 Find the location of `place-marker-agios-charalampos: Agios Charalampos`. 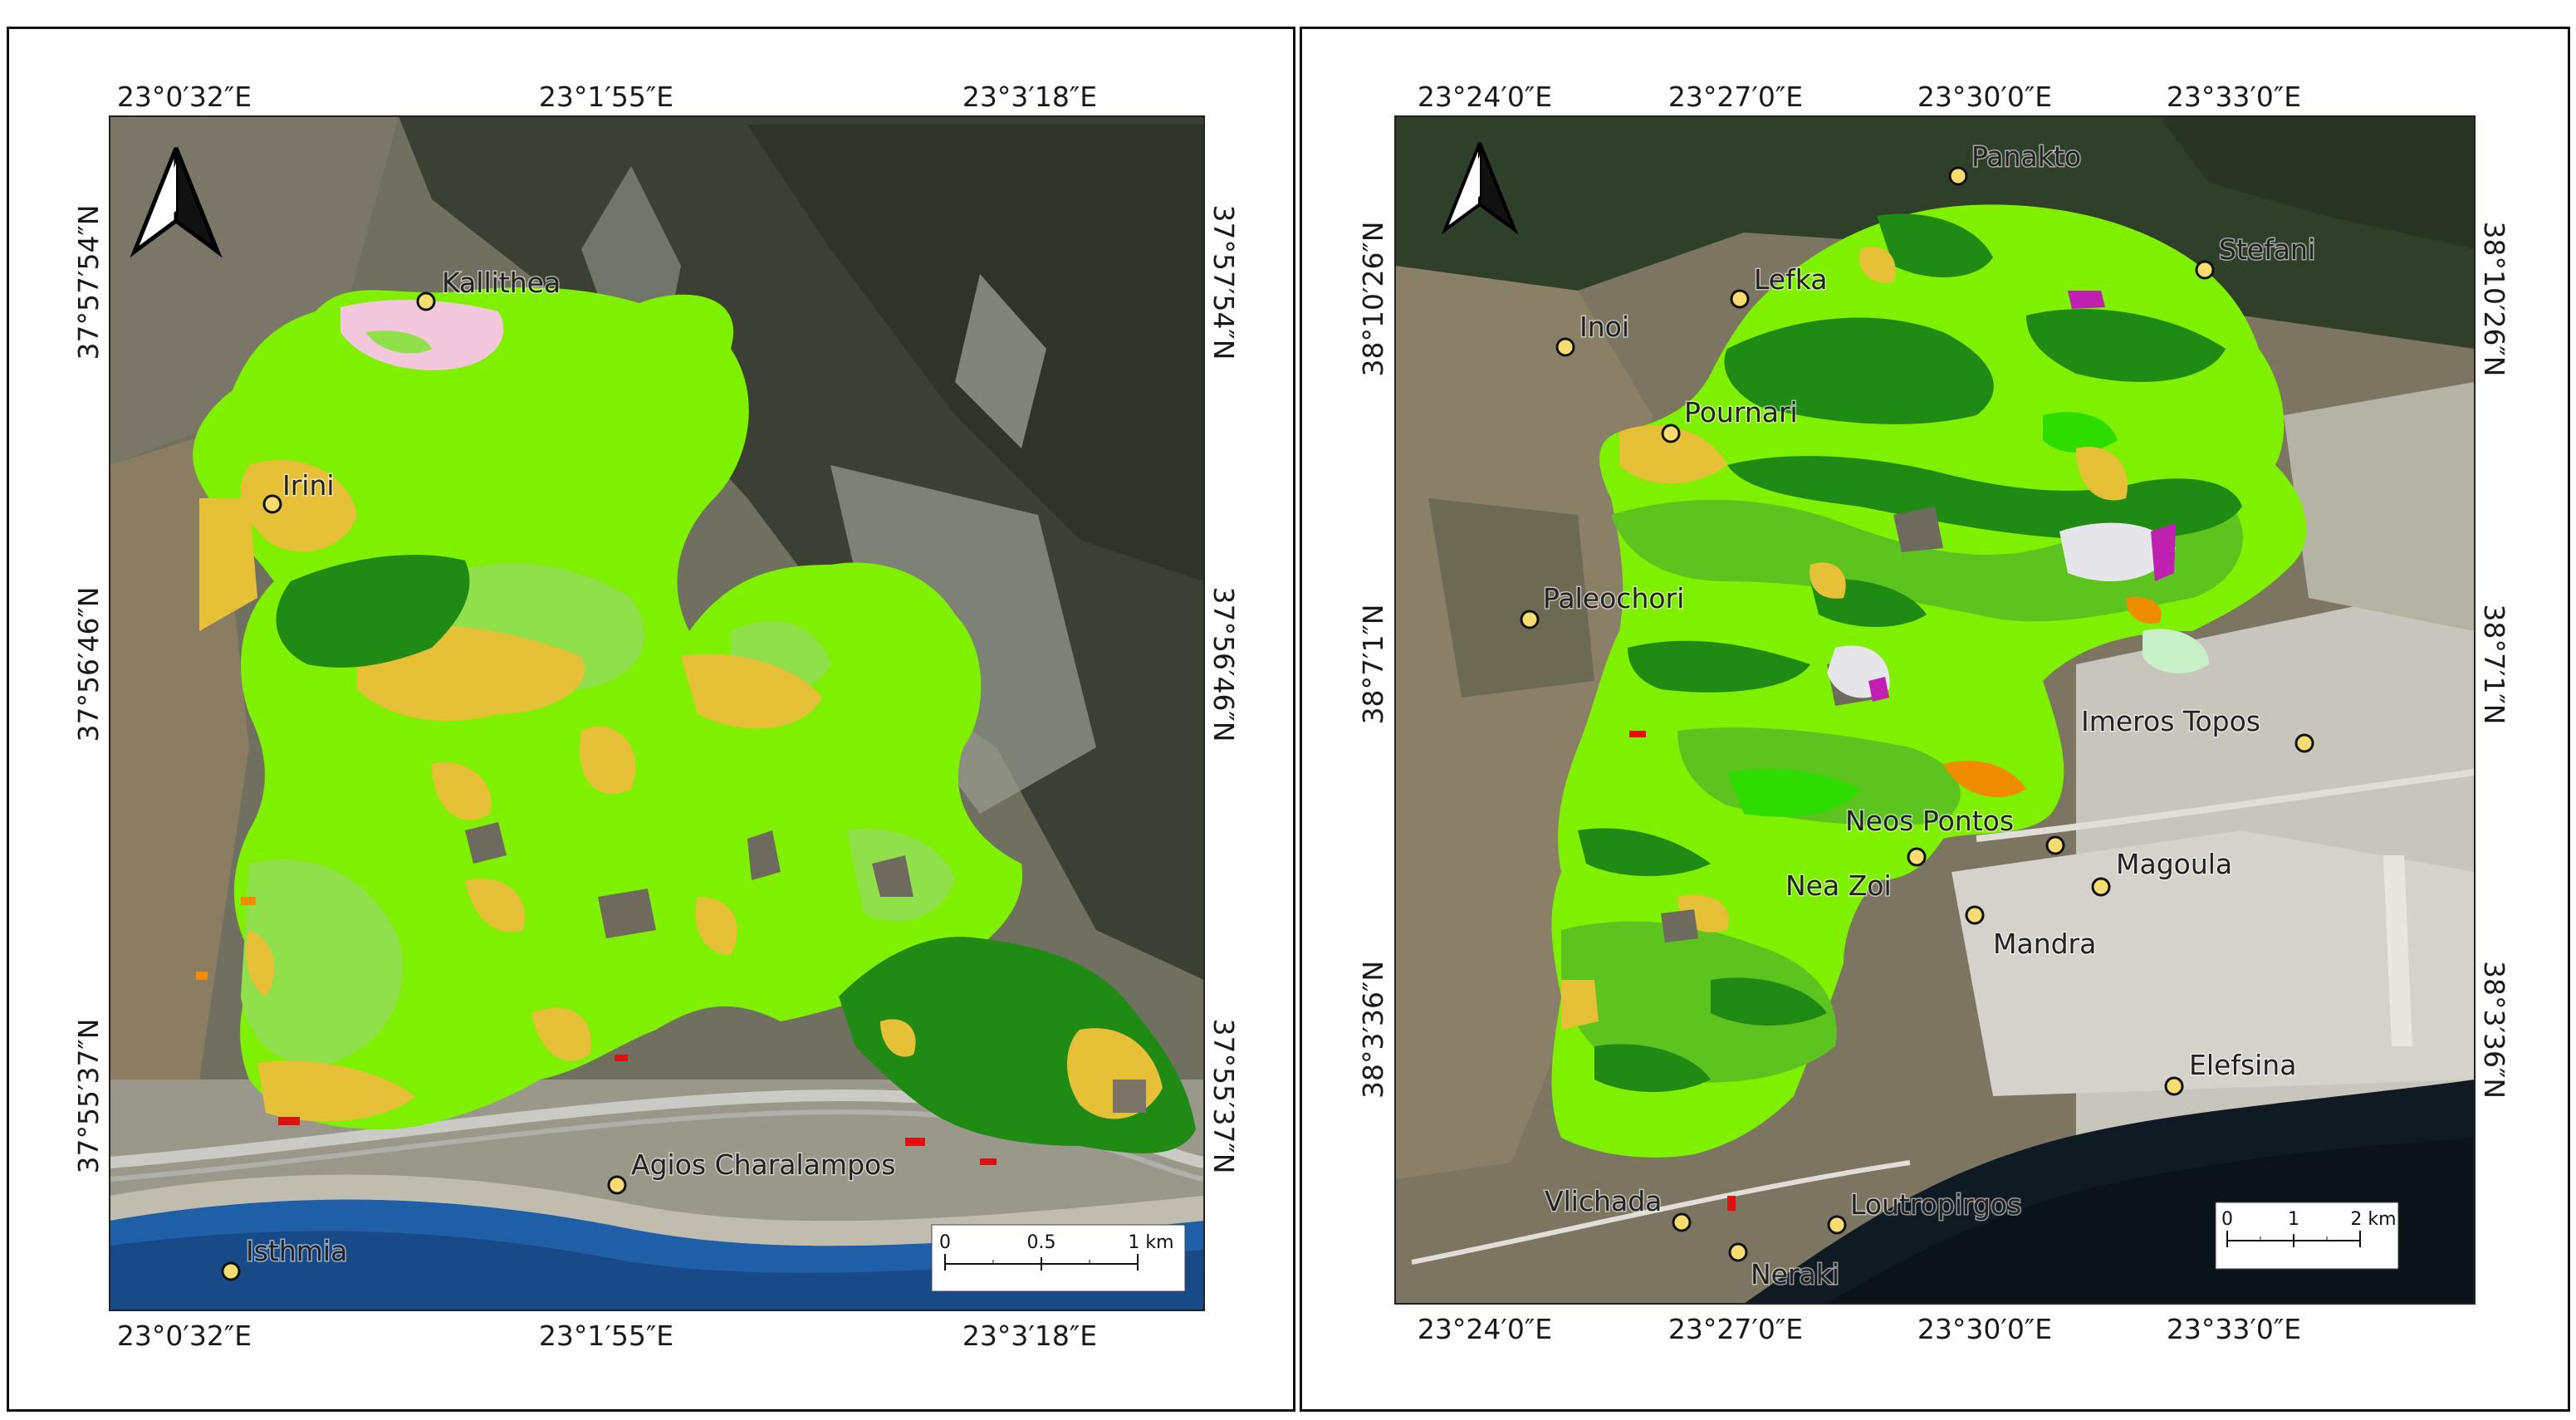

place-marker-agios-charalampos: Agios Charalampos is located at coordinates (752, 1171).